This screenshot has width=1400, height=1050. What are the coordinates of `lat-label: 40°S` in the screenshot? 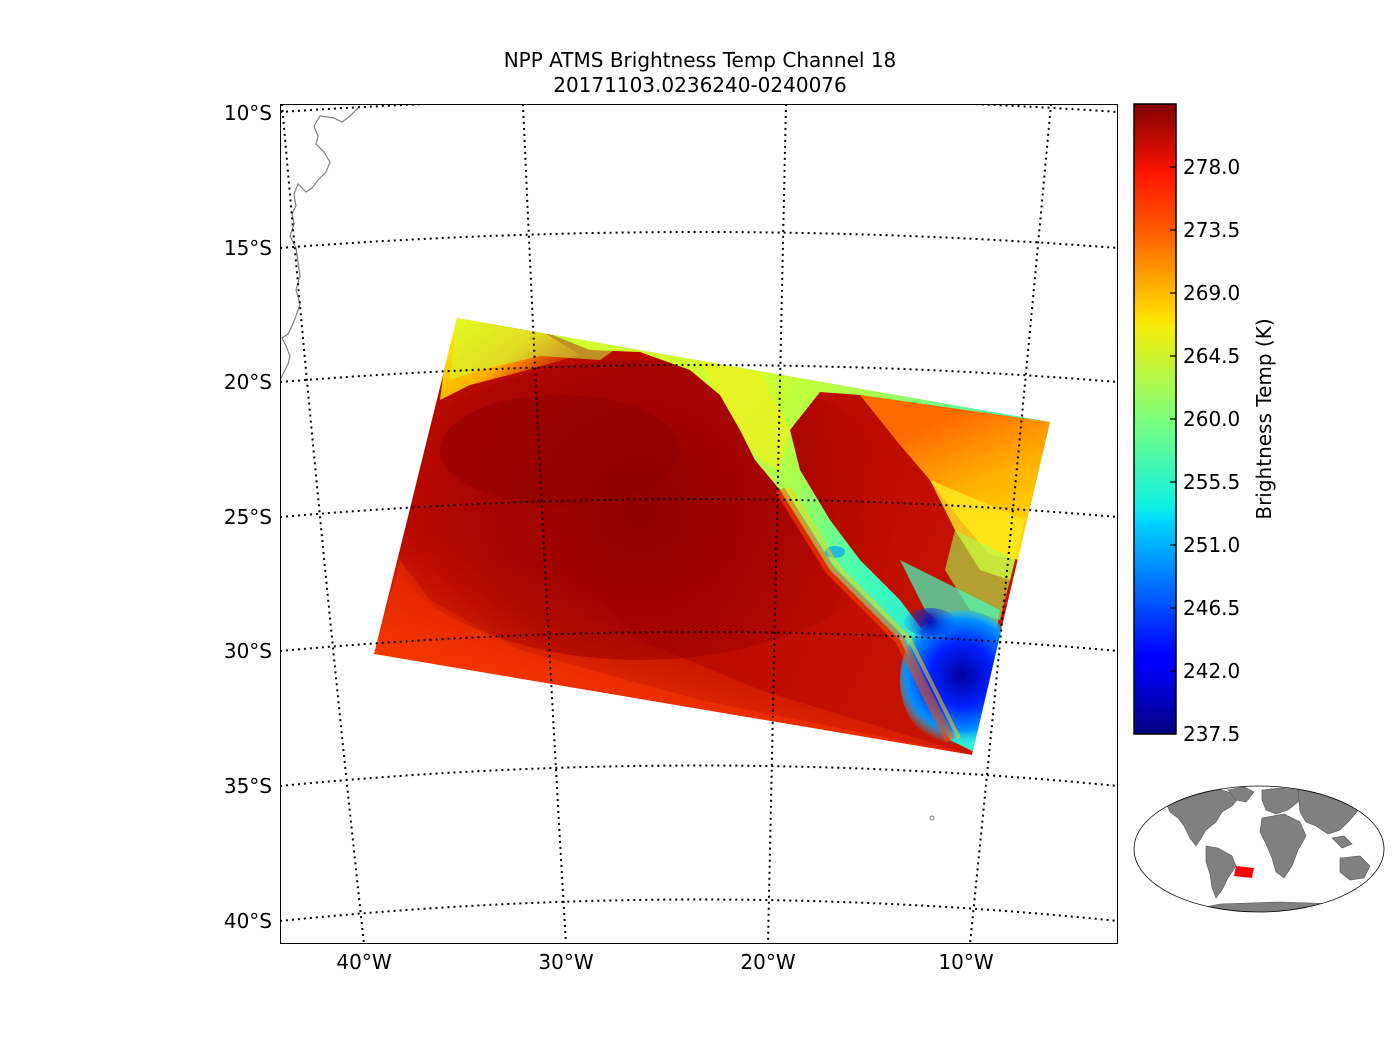 It's located at (248, 921).